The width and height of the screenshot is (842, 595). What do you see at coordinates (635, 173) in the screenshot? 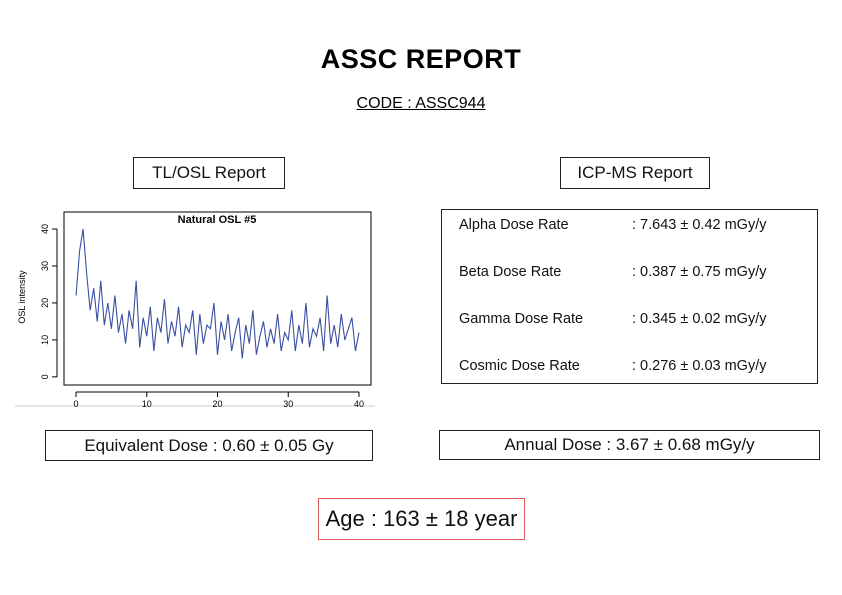
I see `icpms-title: ICP-MS Report` at bounding box center [635, 173].